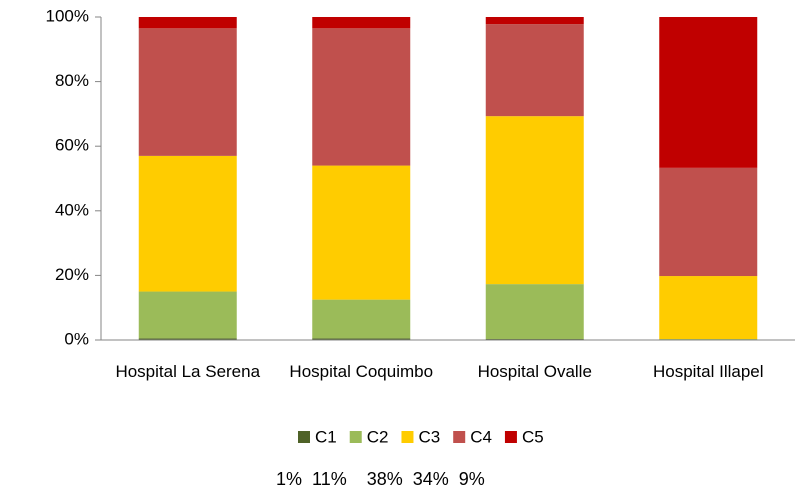 This screenshot has width=803, height=495. I want to click on annotation: 1% 11% 38% 34% 9%, so click(380, 479).